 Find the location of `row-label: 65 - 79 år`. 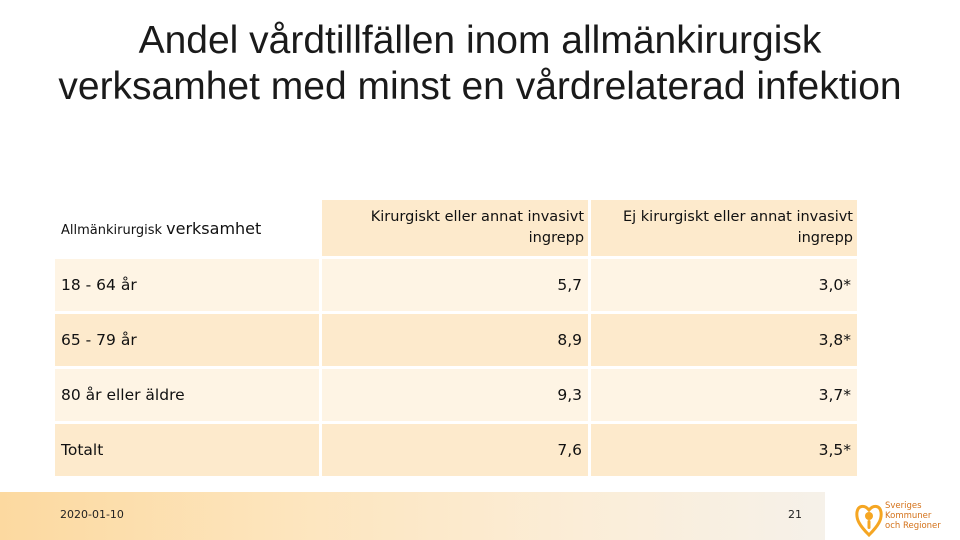

row-label: 65 - 79 år is located at coordinates (187, 340).